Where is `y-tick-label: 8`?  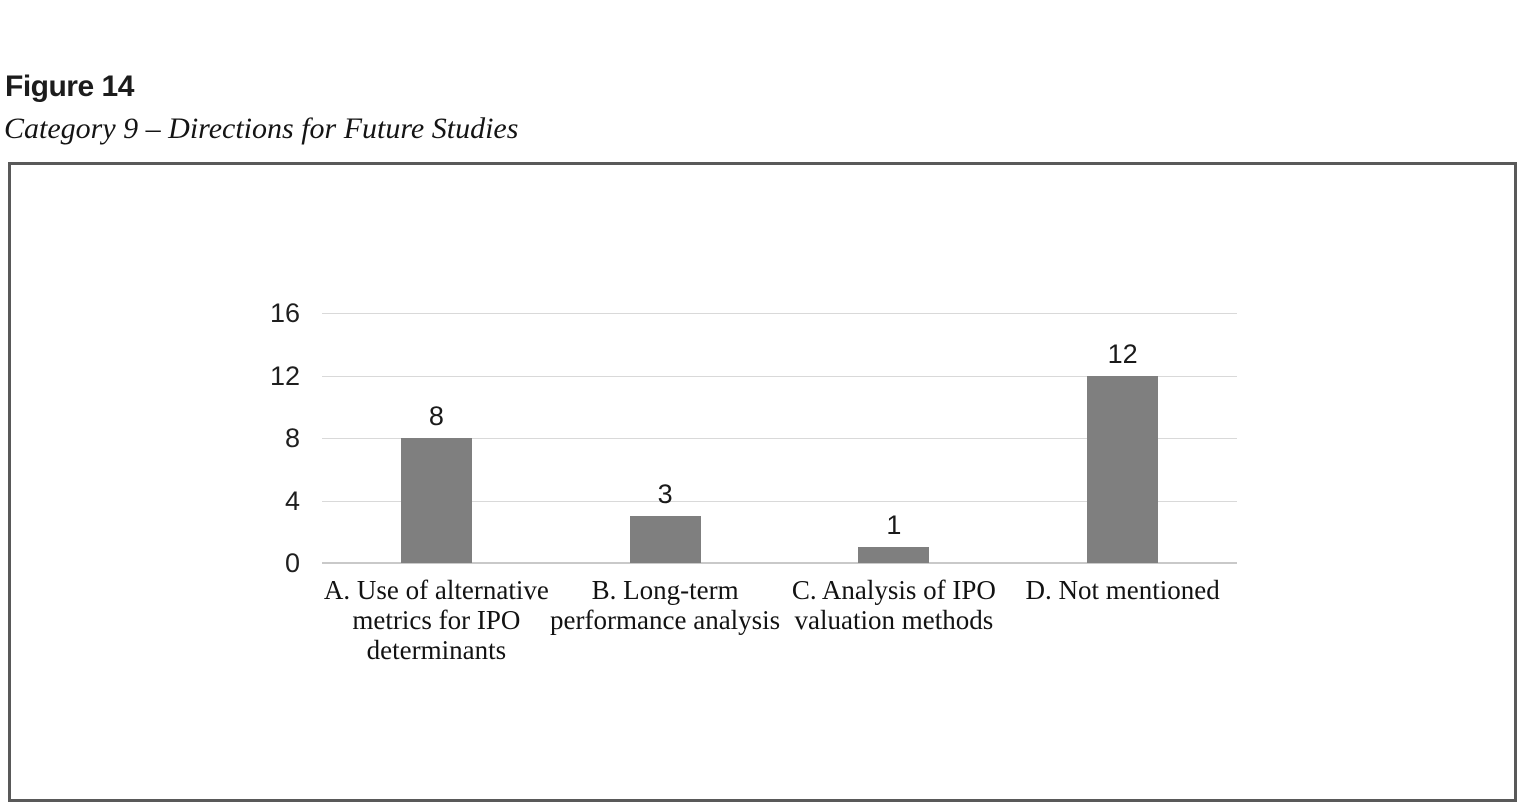
y-tick-label: 8 is located at coordinates (292, 438).